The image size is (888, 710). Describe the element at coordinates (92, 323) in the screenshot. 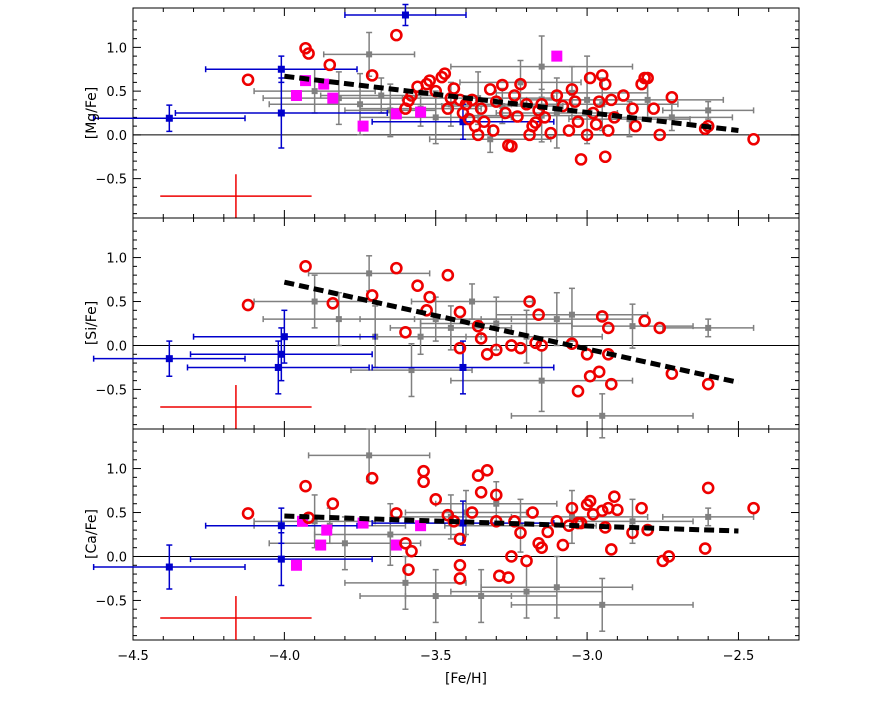

I see `y-axis-label: [Si/Fe]` at that location.